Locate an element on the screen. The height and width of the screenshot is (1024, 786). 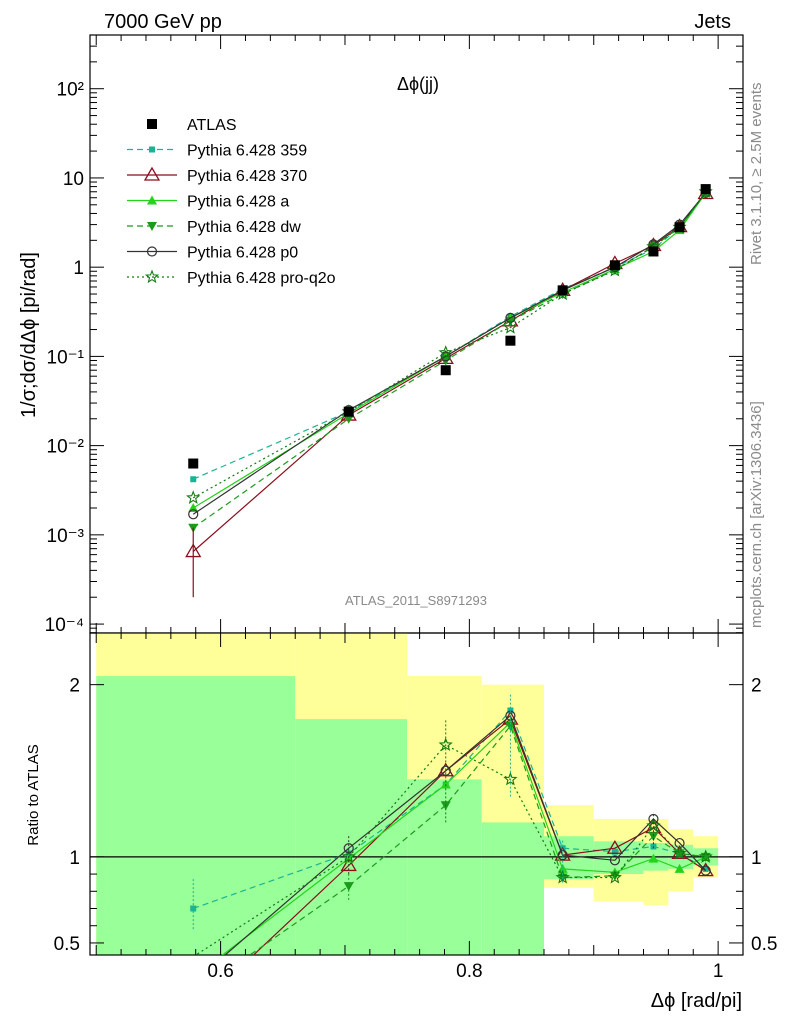
ratio-ytick-label: 2 is located at coordinates (74, 686).